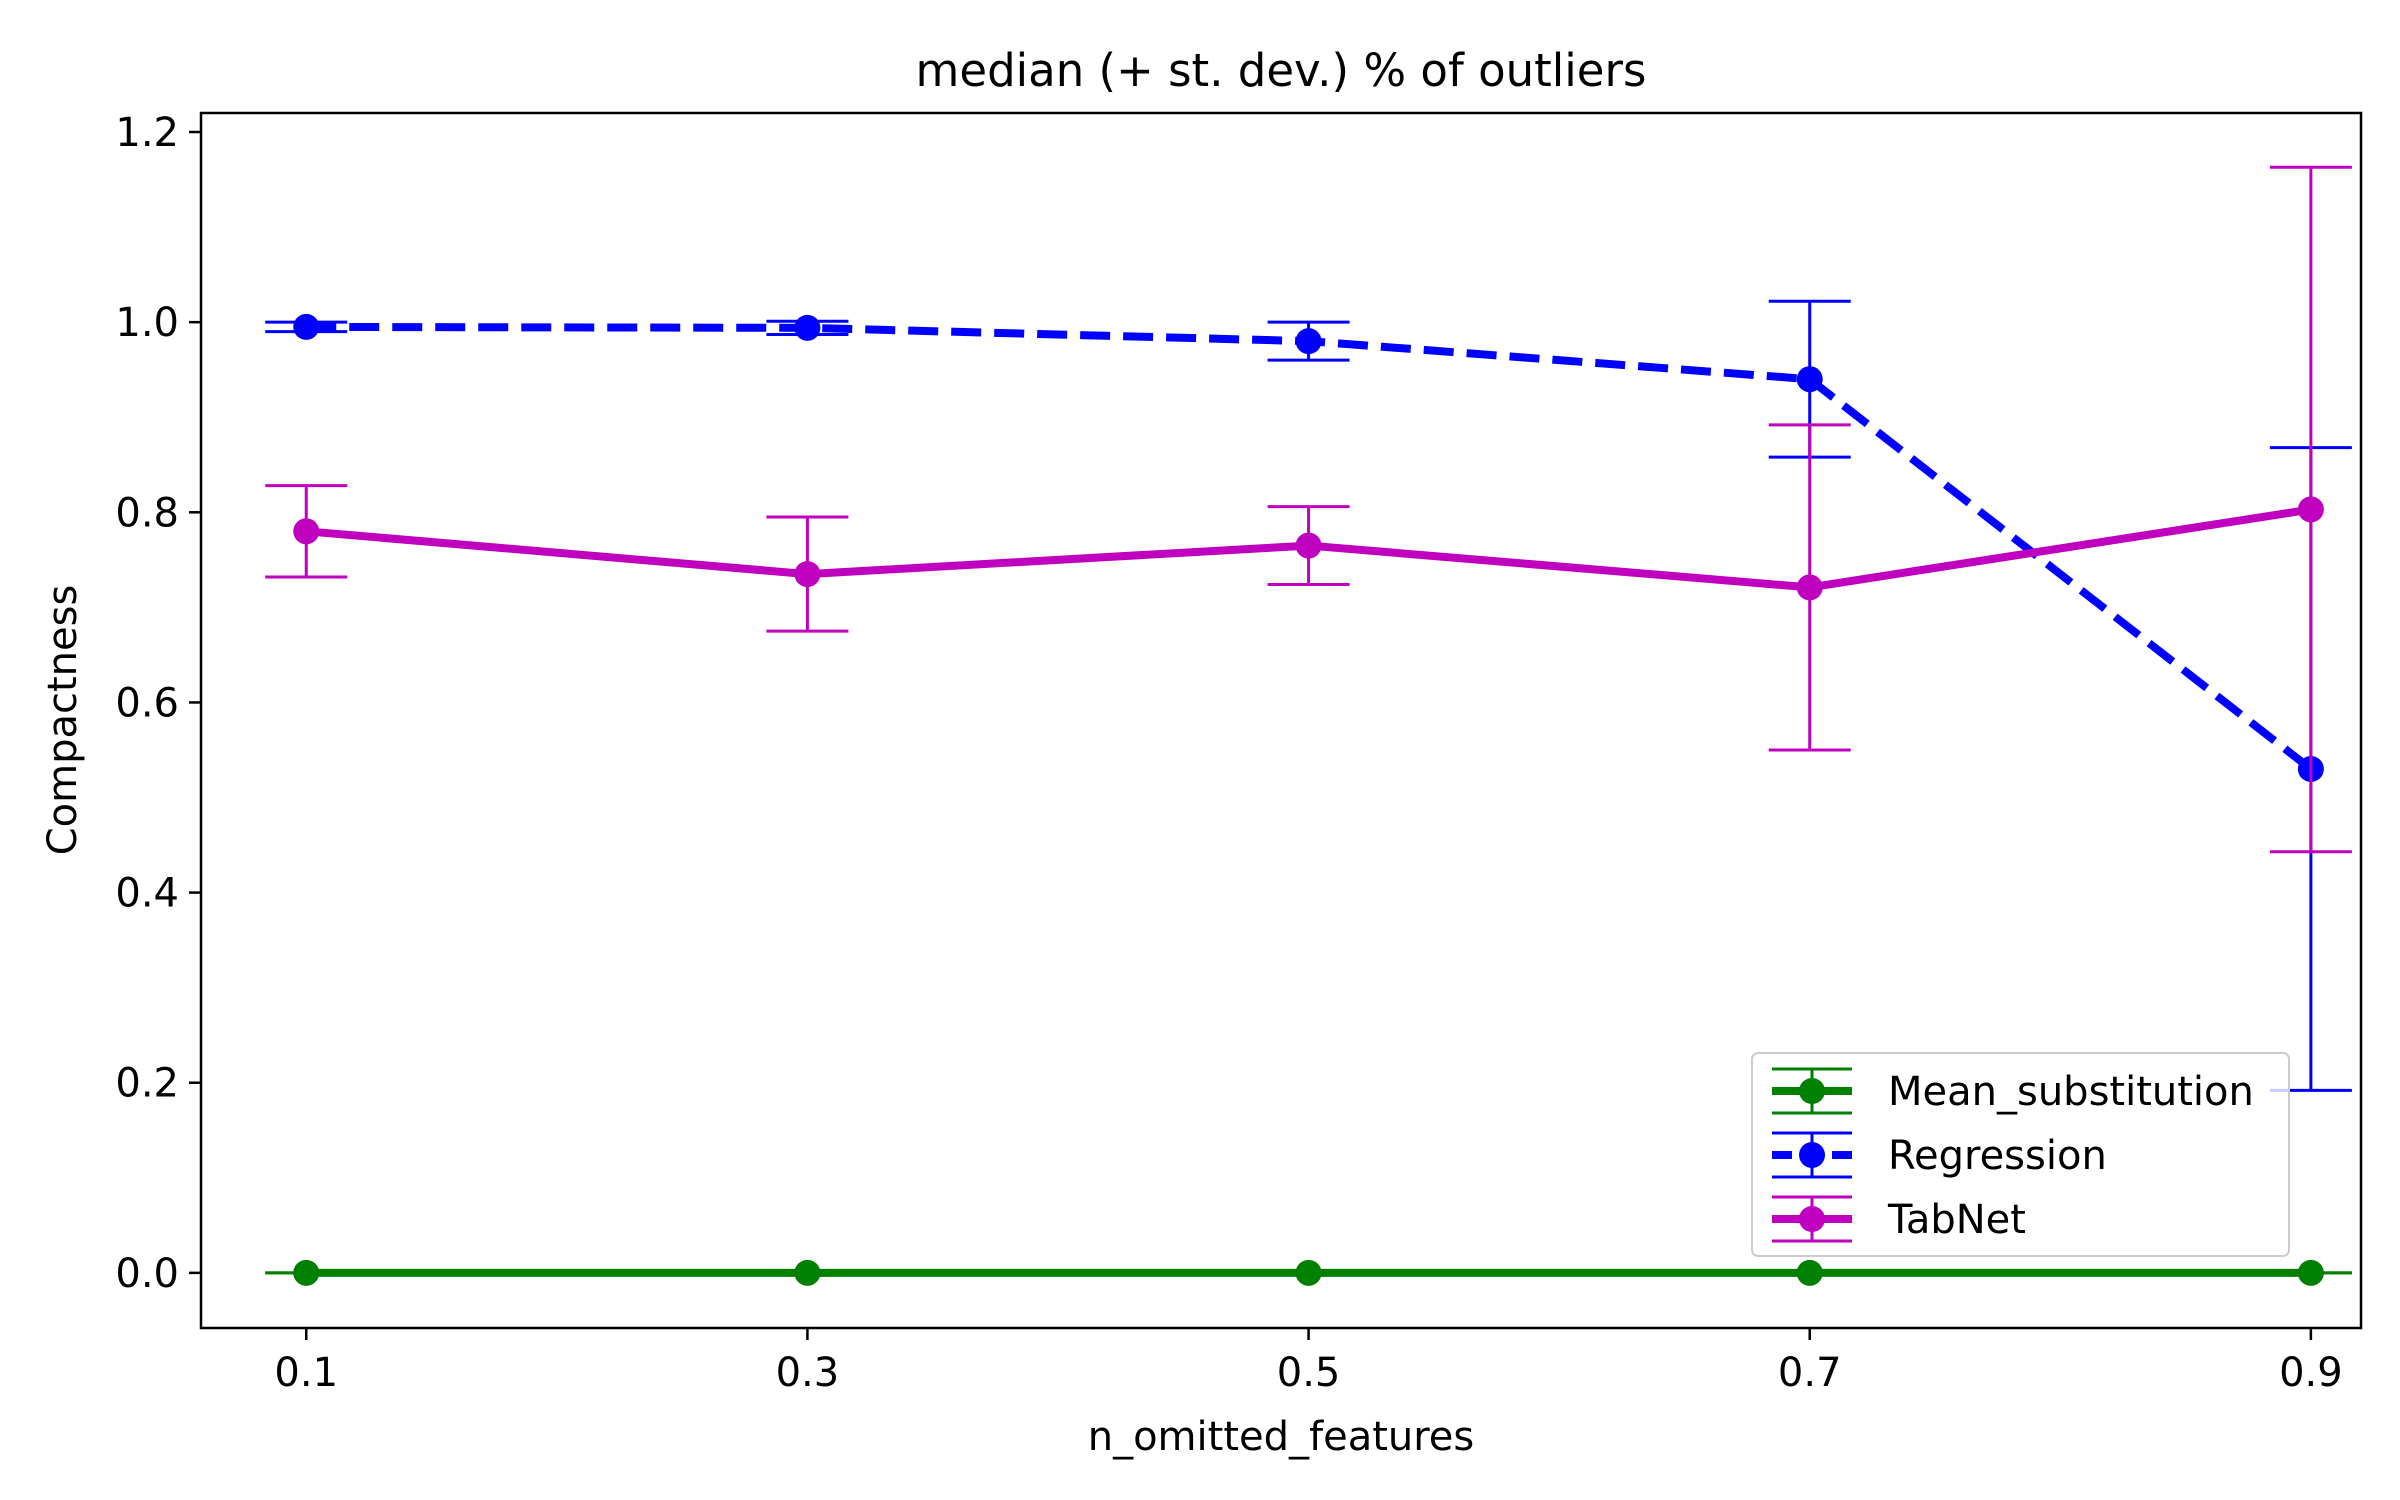  What do you see at coordinates (1281, 1437) in the screenshot?
I see `x-axis-label: n_omitted_features` at bounding box center [1281, 1437].